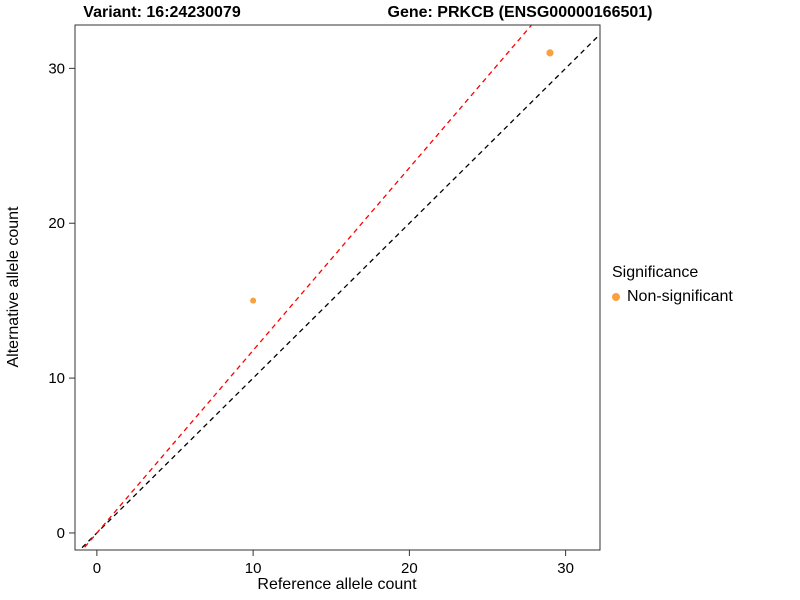 The width and height of the screenshot is (800, 600). Describe the element at coordinates (565, 568) in the screenshot. I see `x-tick-label: 30` at that location.